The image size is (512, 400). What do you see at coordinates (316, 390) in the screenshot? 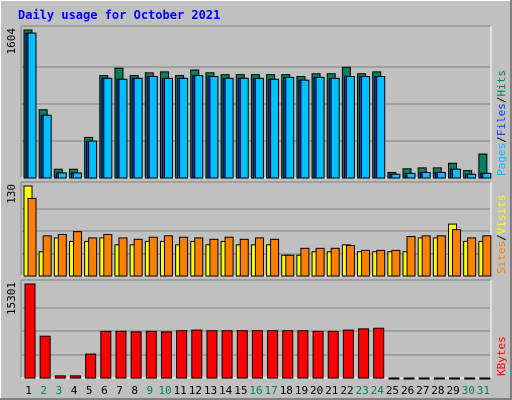
I see `x-tick-label: 20` at bounding box center [316, 390].